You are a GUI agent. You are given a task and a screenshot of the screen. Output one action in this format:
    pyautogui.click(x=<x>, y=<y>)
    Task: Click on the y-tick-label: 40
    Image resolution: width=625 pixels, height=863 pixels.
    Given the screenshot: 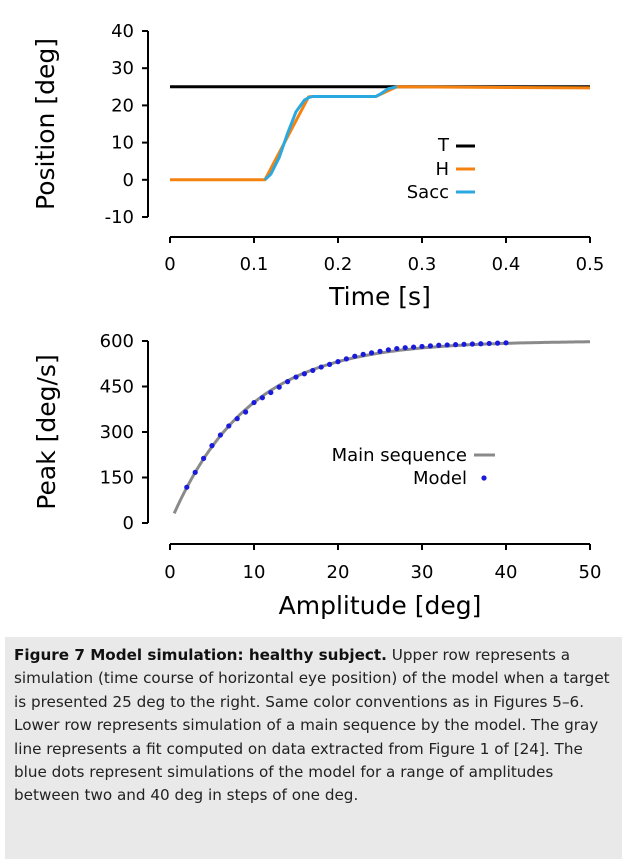 What is the action you would take?
    pyautogui.click(x=122, y=31)
    